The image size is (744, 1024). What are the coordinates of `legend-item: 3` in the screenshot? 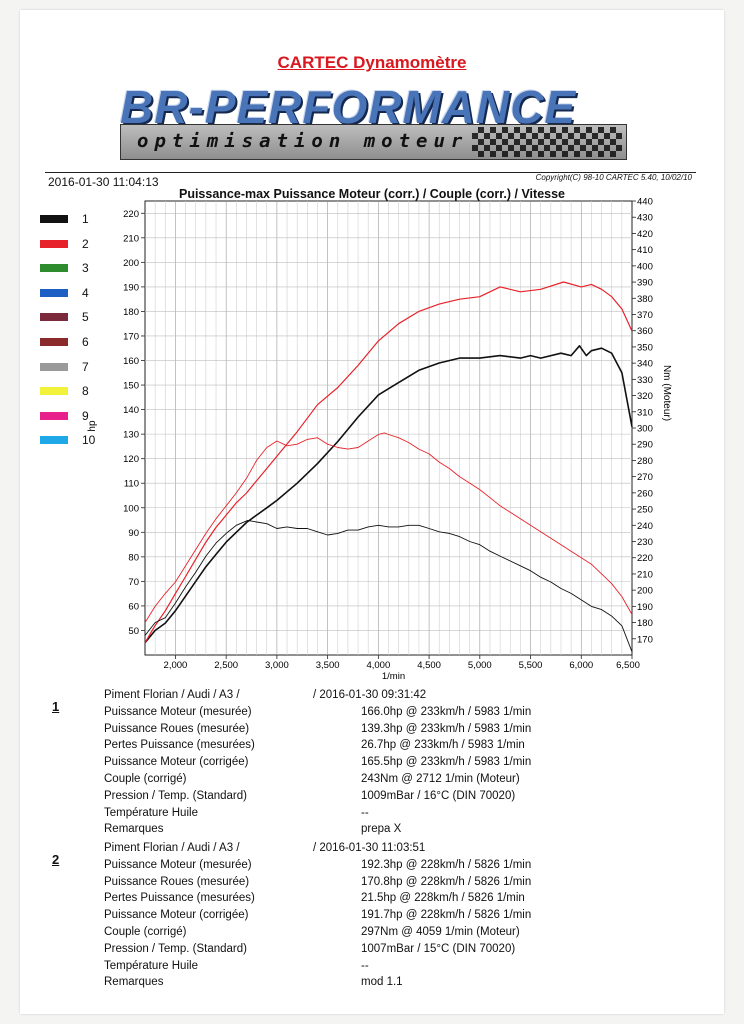 It's located at (80, 268).